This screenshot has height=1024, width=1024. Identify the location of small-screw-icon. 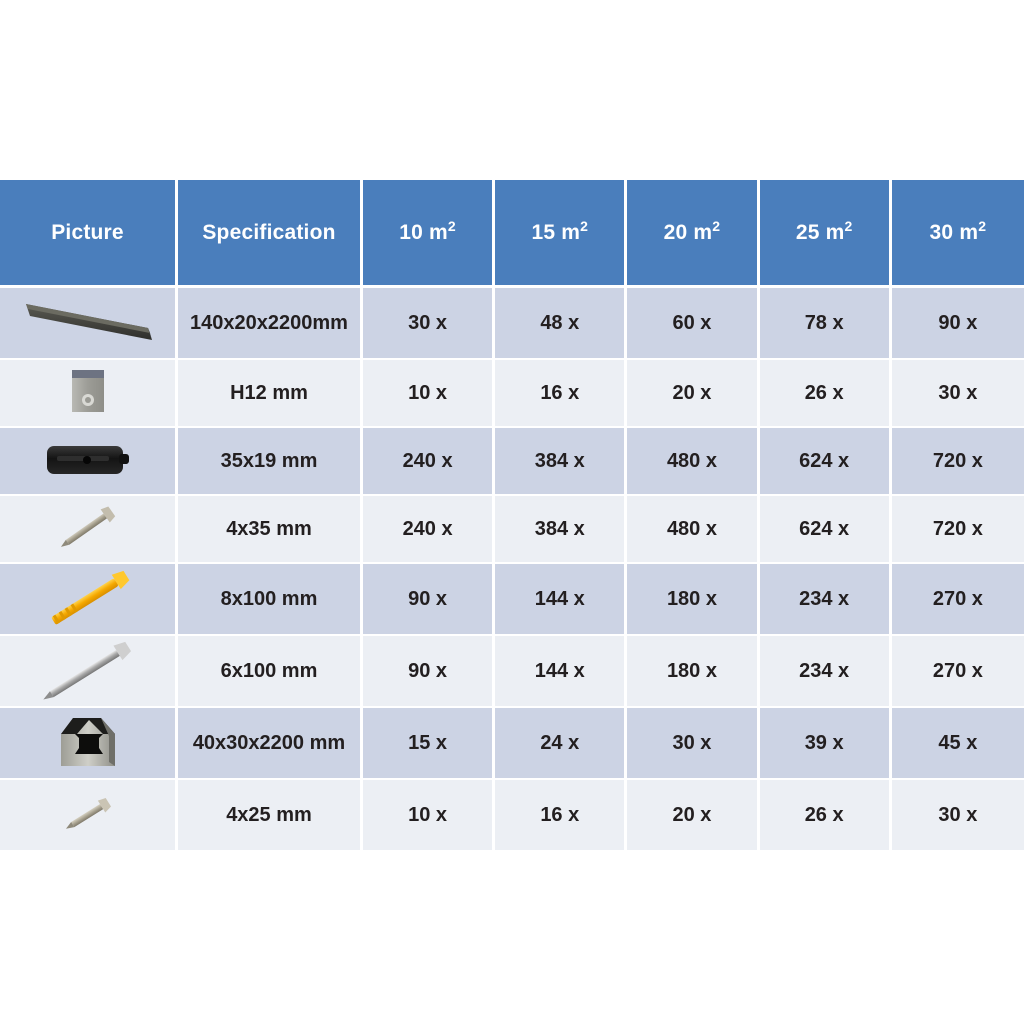
(87, 529).